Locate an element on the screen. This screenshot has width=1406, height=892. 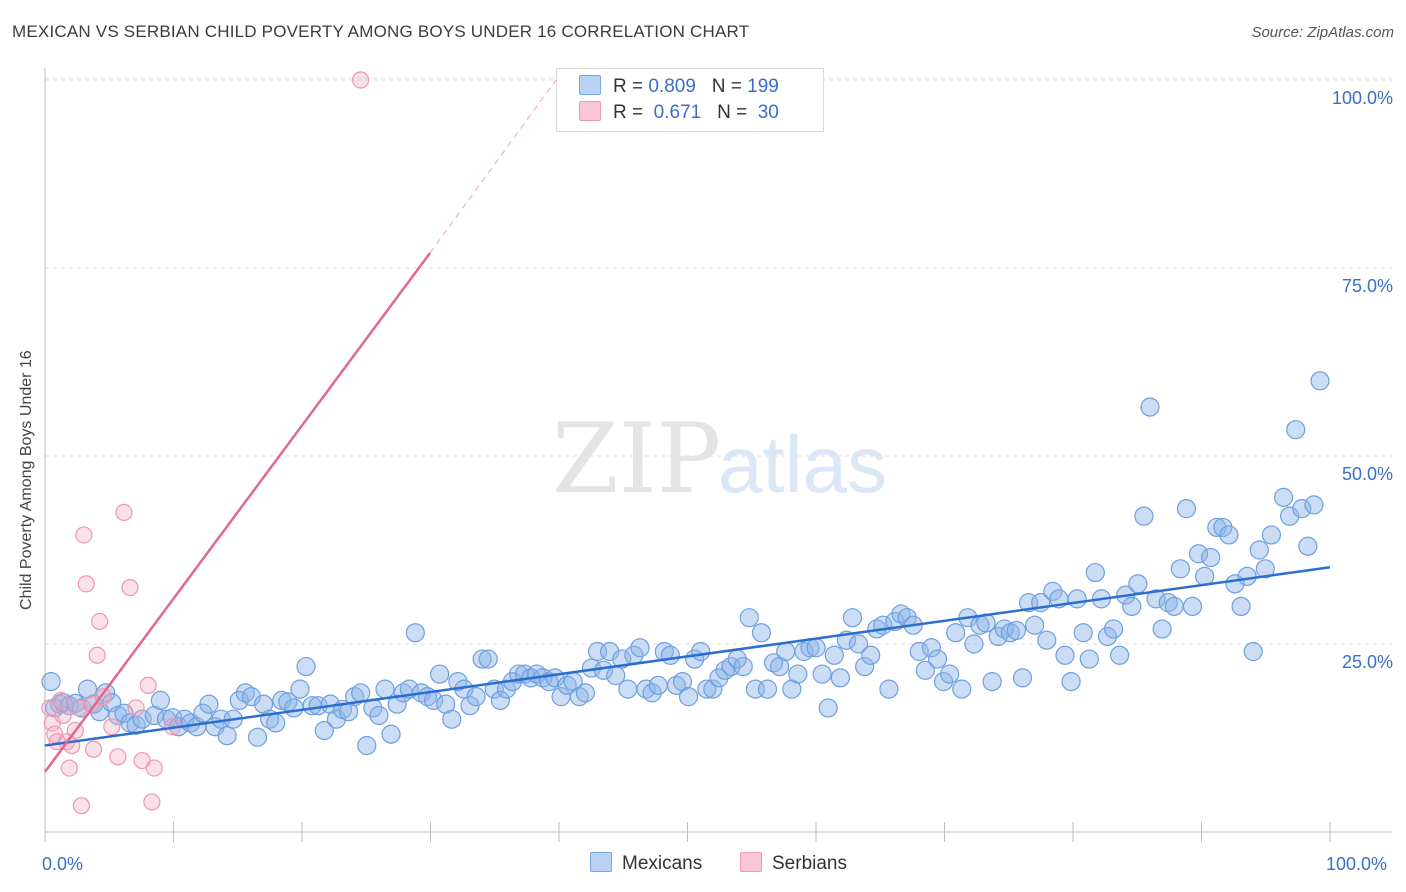
legend-item-mexicans: Mexicans is located at coordinates (646, 863).